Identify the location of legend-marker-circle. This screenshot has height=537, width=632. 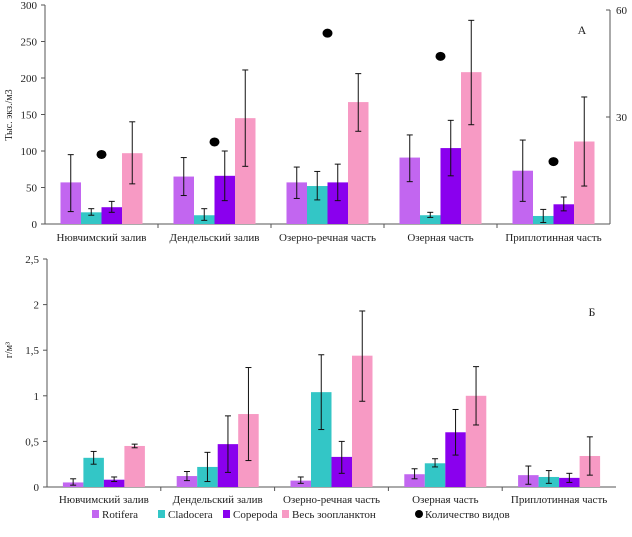
(419, 514).